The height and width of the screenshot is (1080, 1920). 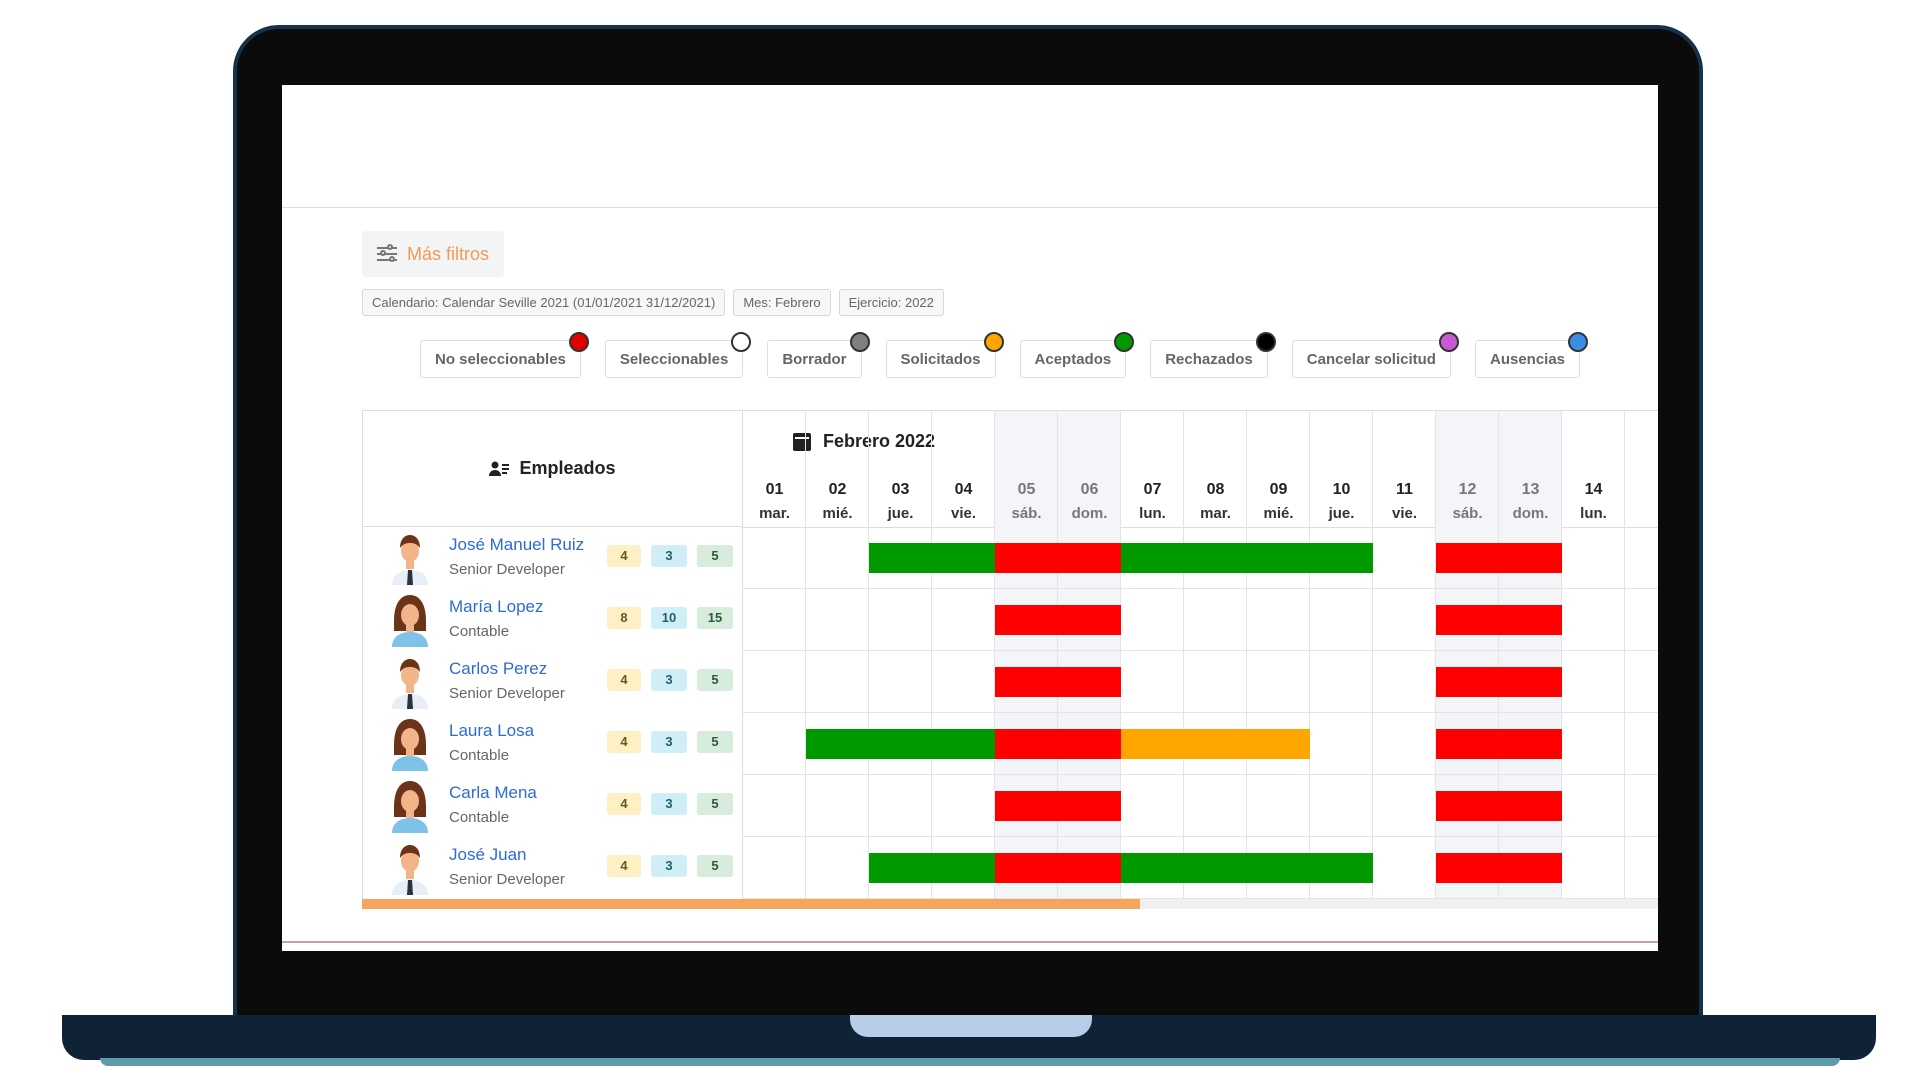 What do you see at coordinates (1530, 489) in the screenshot?
I see `day-number: 13` at bounding box center [1530, 489].